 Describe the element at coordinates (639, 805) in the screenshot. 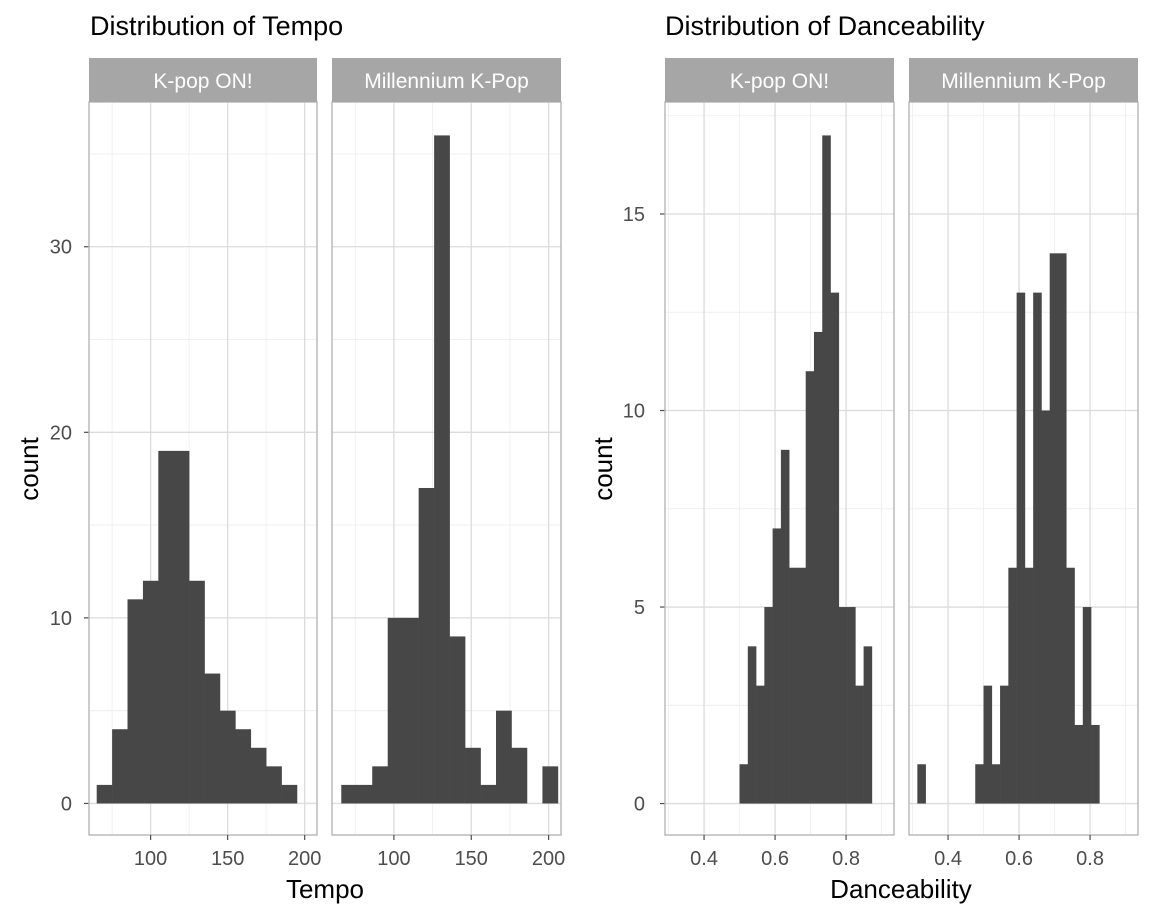

I see `danceability-y-tick-label: 0` at that location.